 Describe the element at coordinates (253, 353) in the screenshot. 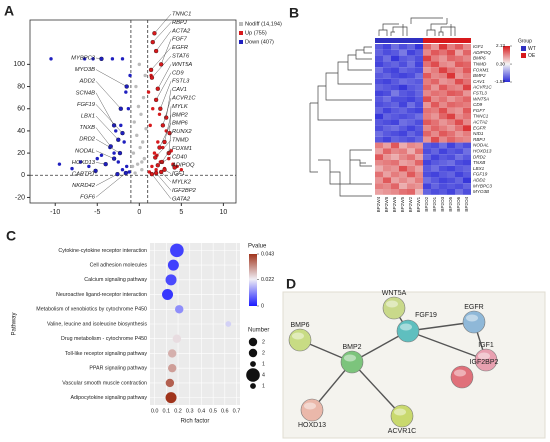

I see `size-key` at that location.